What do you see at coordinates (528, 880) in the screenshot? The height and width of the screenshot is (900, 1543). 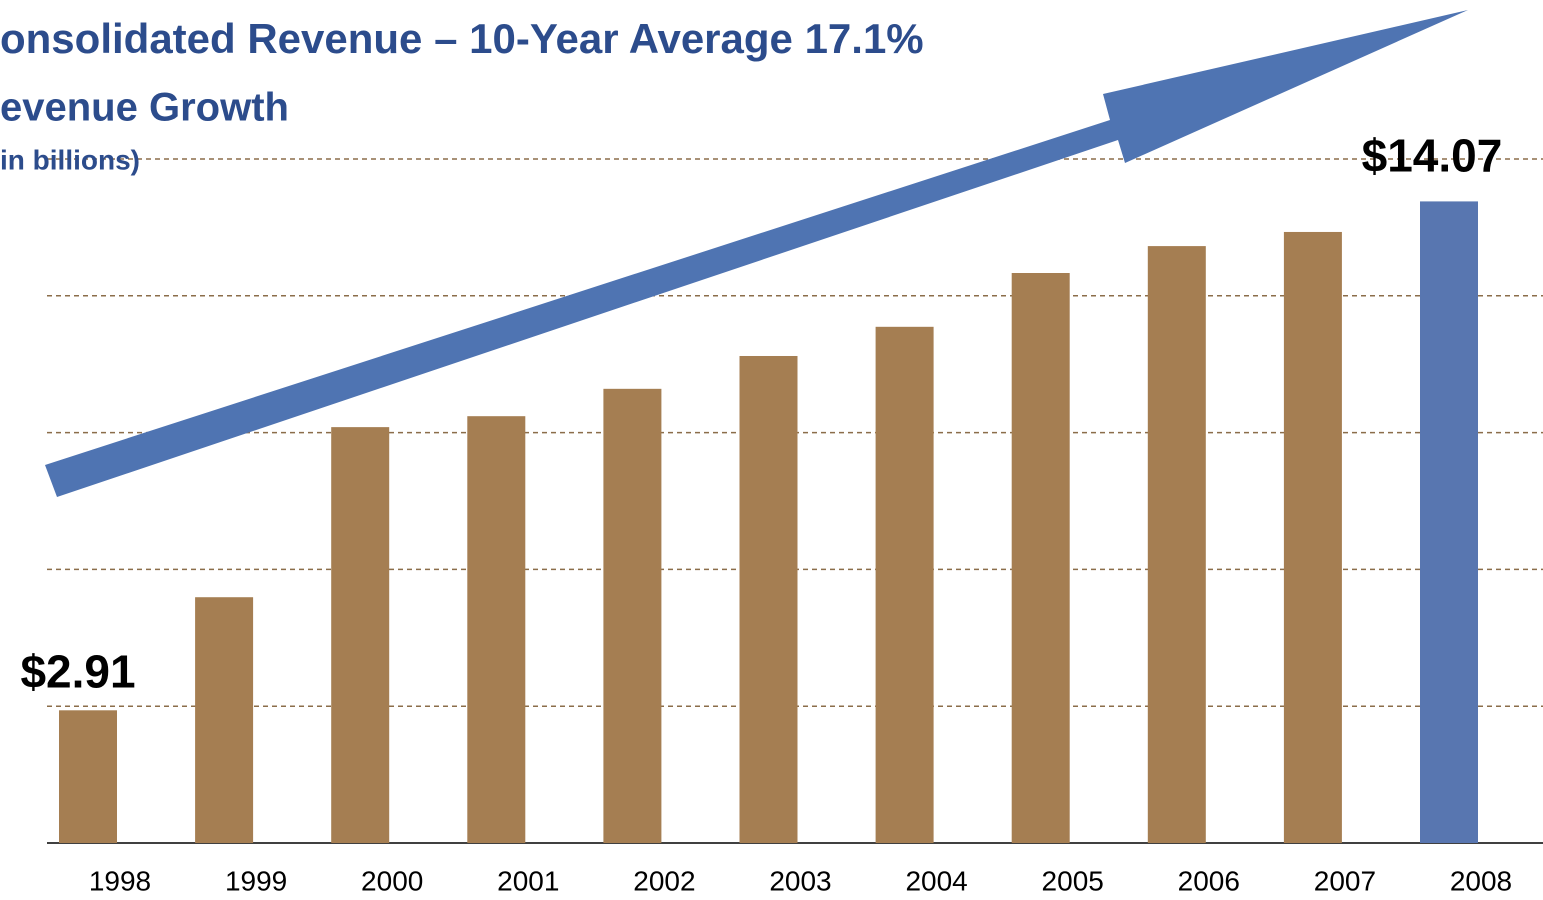 I see `x-tick-label: 2001` at bounding box center [528, 880].